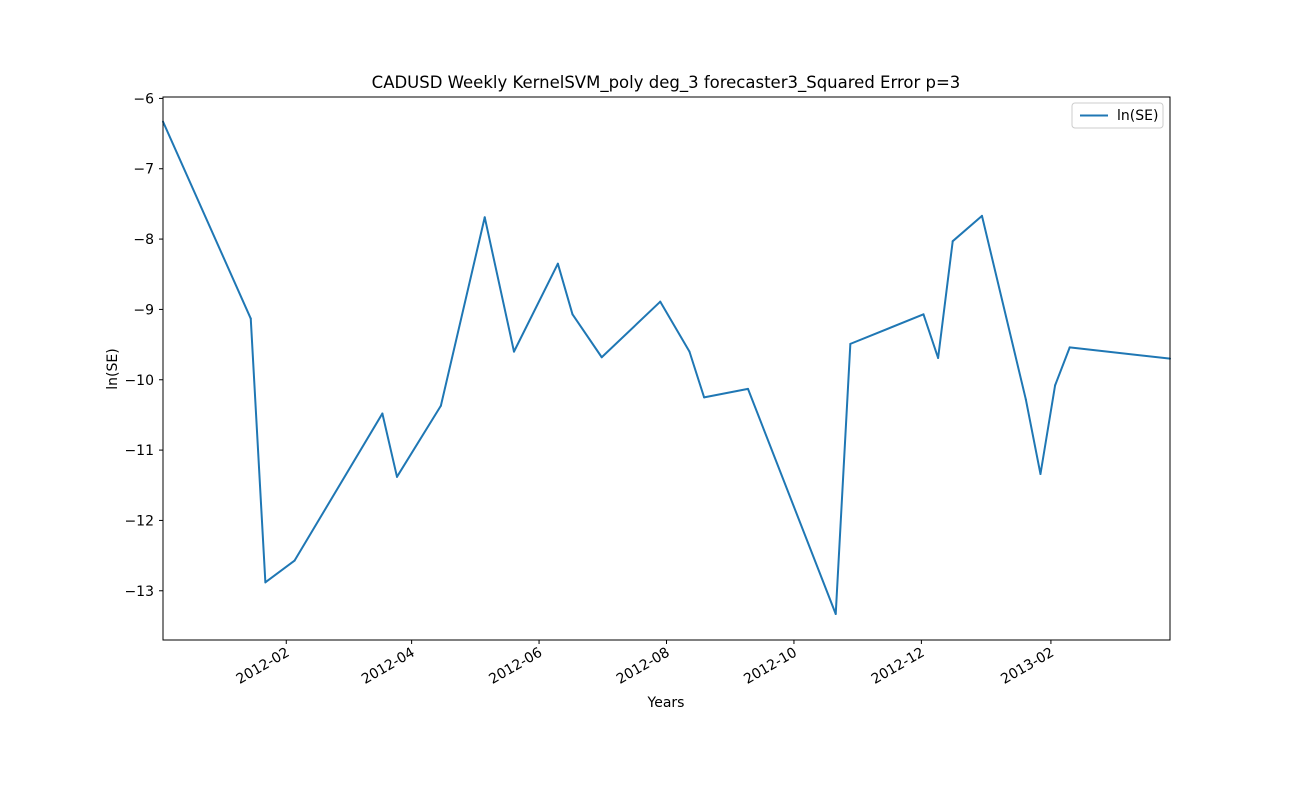 The width and height of the screenshot is (1300, 800). What do you see at coordinates (113, 368) in the screenshot?
I see `y-axis-label: ln(SE)` at bounding box center [113, 368].